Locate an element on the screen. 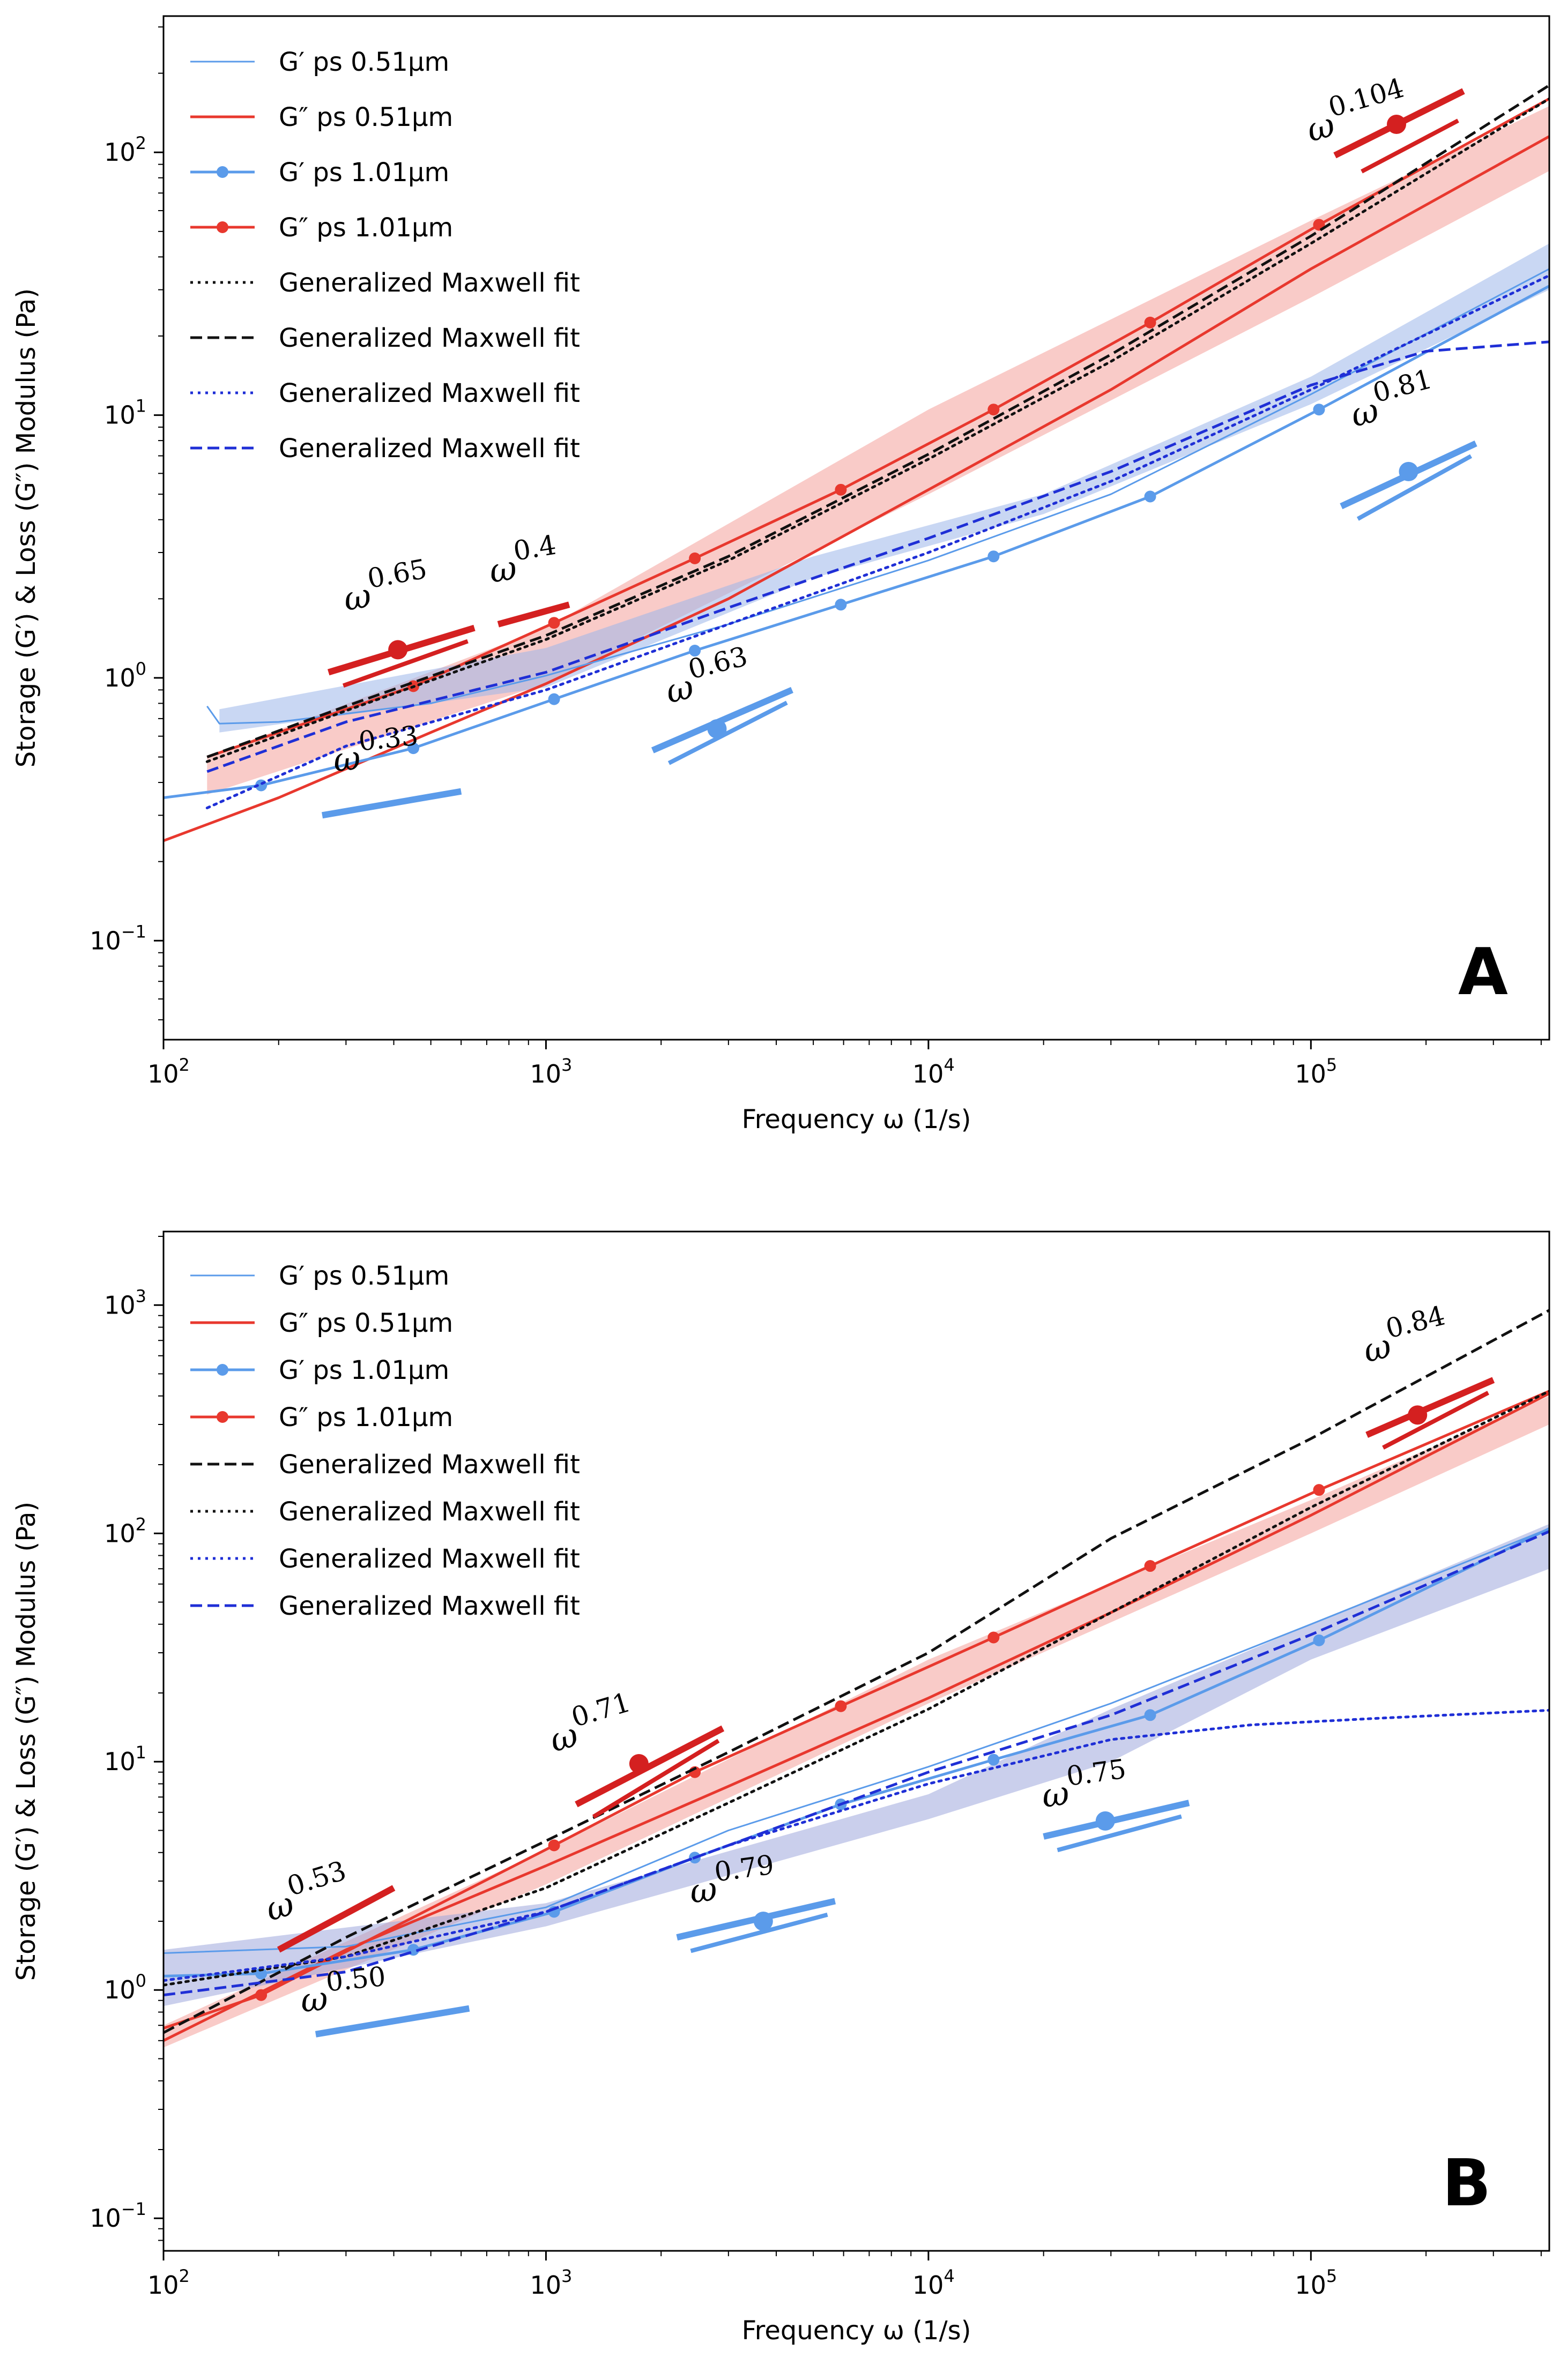  slope-exponent: 0.4 is located at coordinates (535, 548).